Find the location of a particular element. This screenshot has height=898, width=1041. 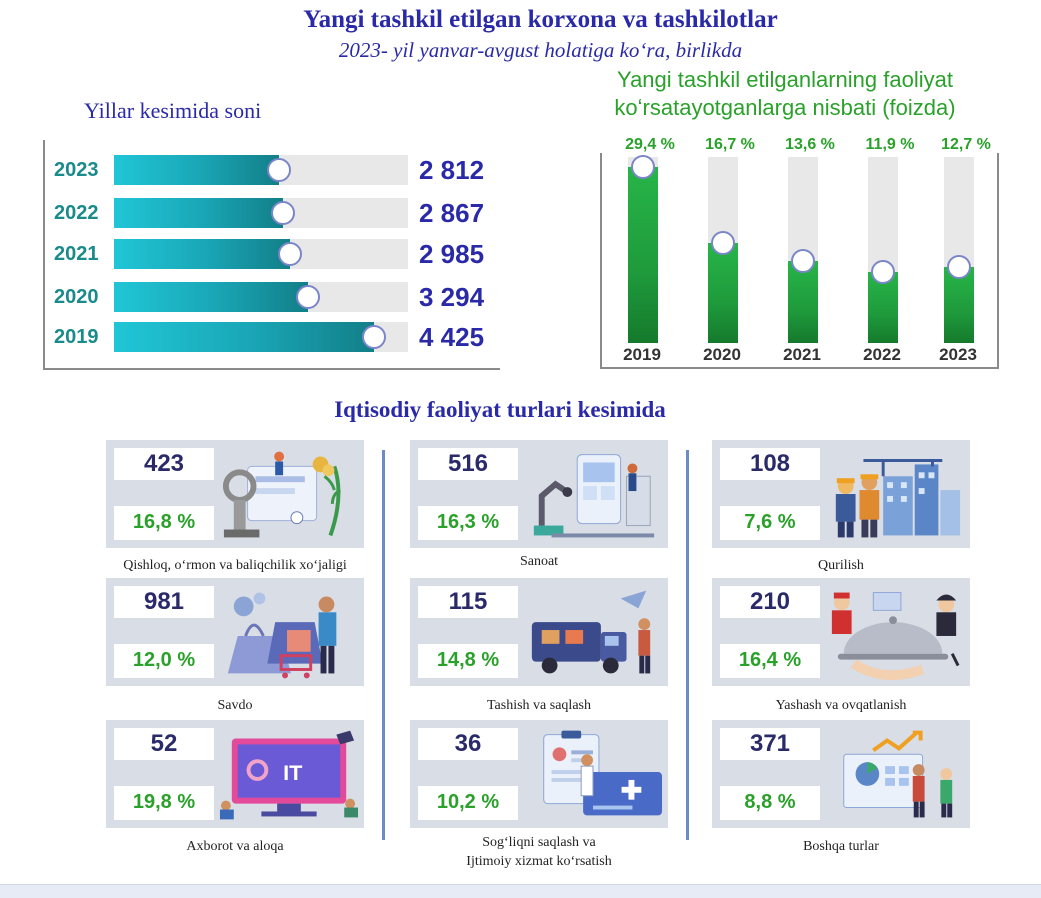

activity-card: 108 7,6 % is located at coordinates (841, 494).